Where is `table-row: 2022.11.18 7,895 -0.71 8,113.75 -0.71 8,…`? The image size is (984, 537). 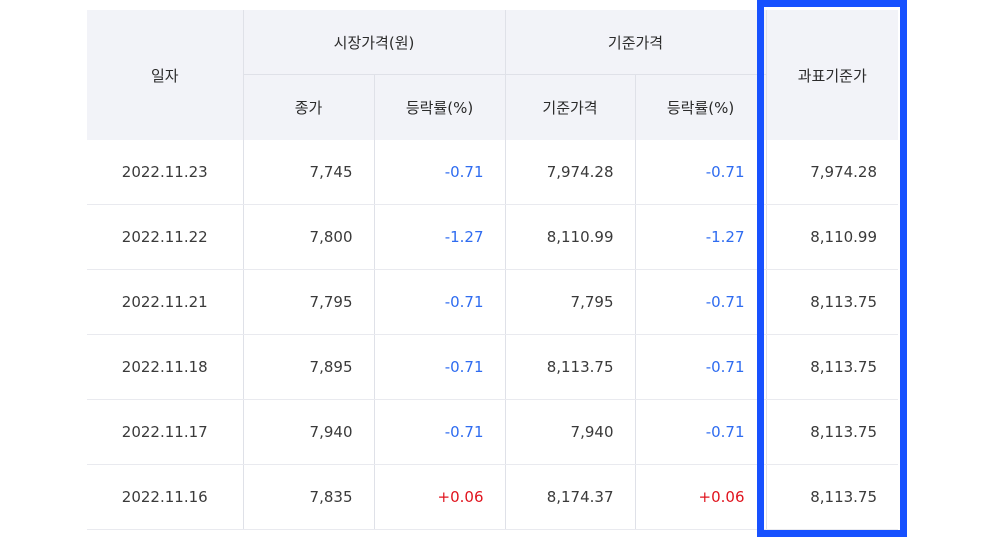 table-row: 2022.11.18 7,895 -0.71 8,113.75 -0.71 8,… is located at coordinates (493, 367).